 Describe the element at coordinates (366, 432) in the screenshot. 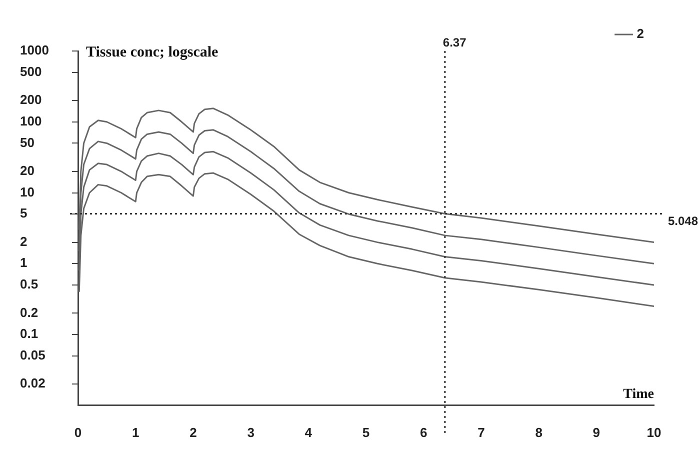

I see `x-tick-label: 5` at that location.